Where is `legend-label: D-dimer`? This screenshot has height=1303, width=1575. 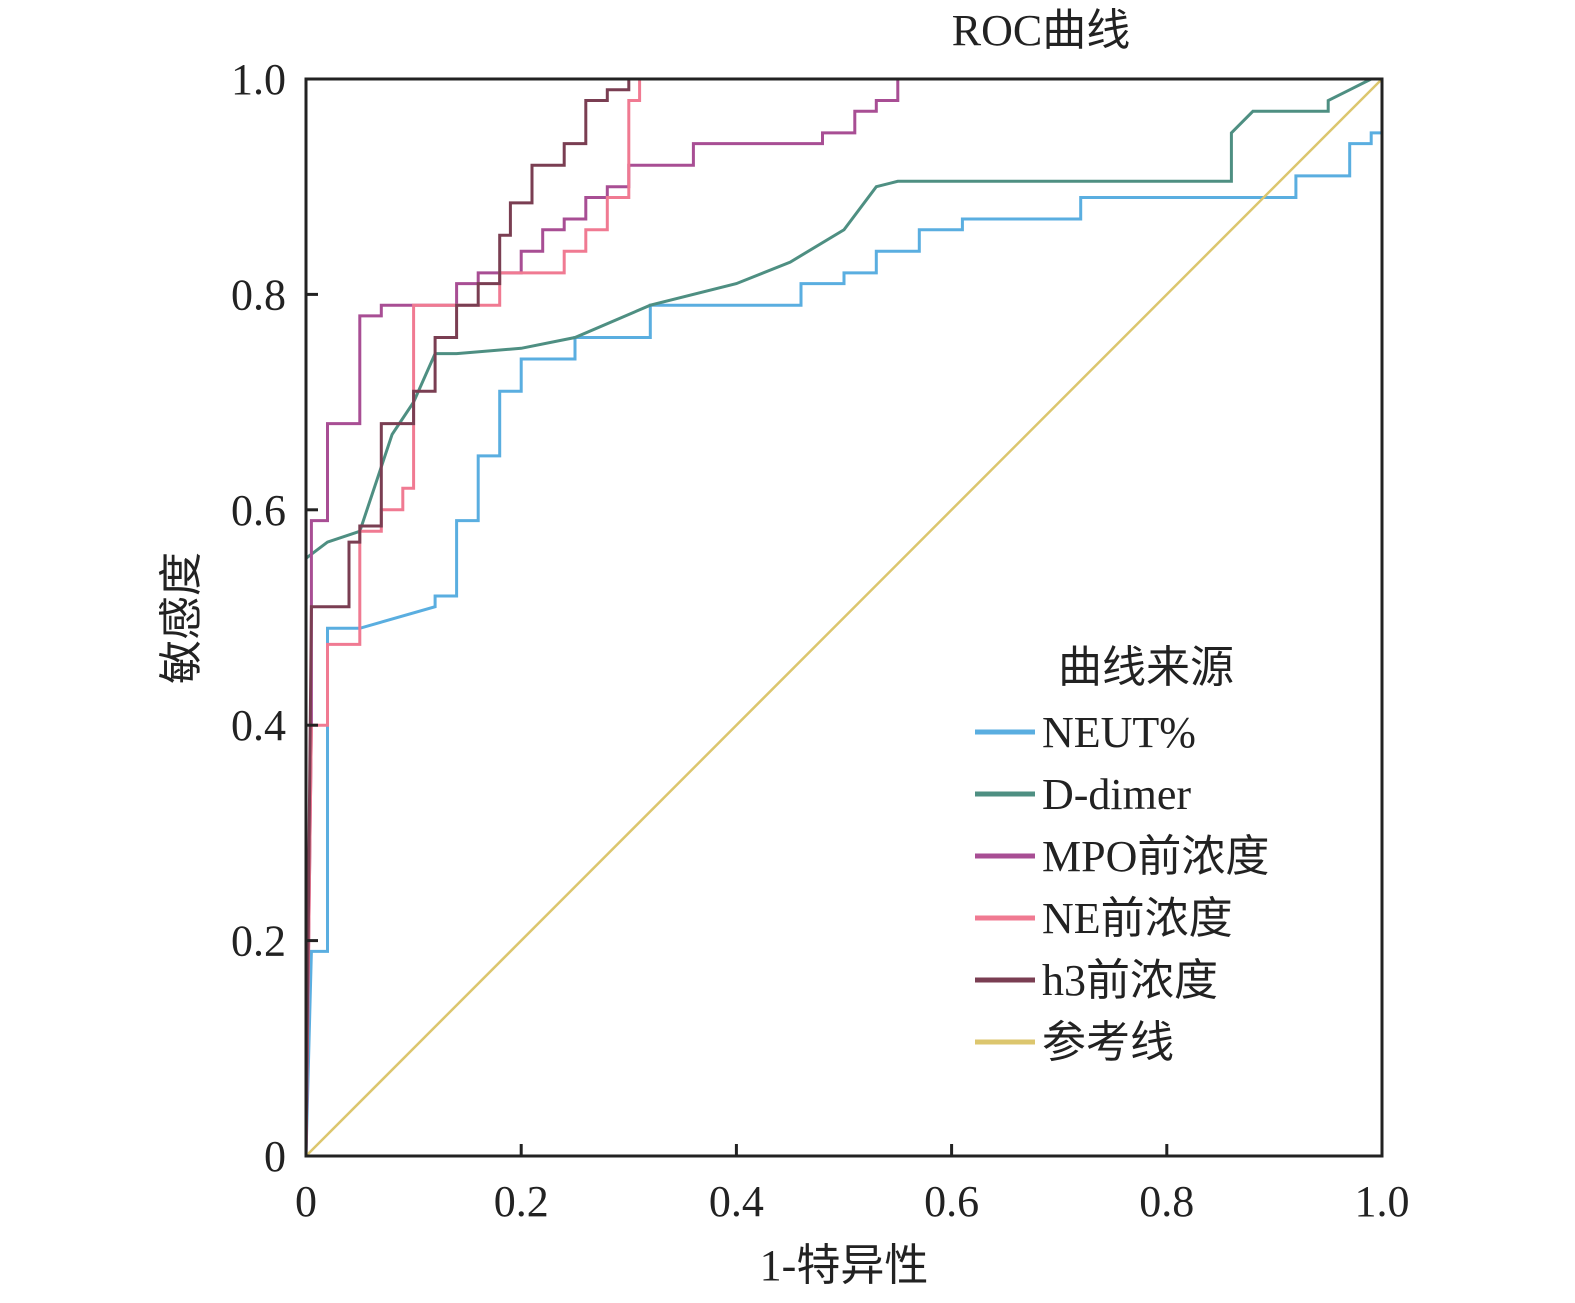 legend-label: D-dimer is located at coordinates (1116, 794).